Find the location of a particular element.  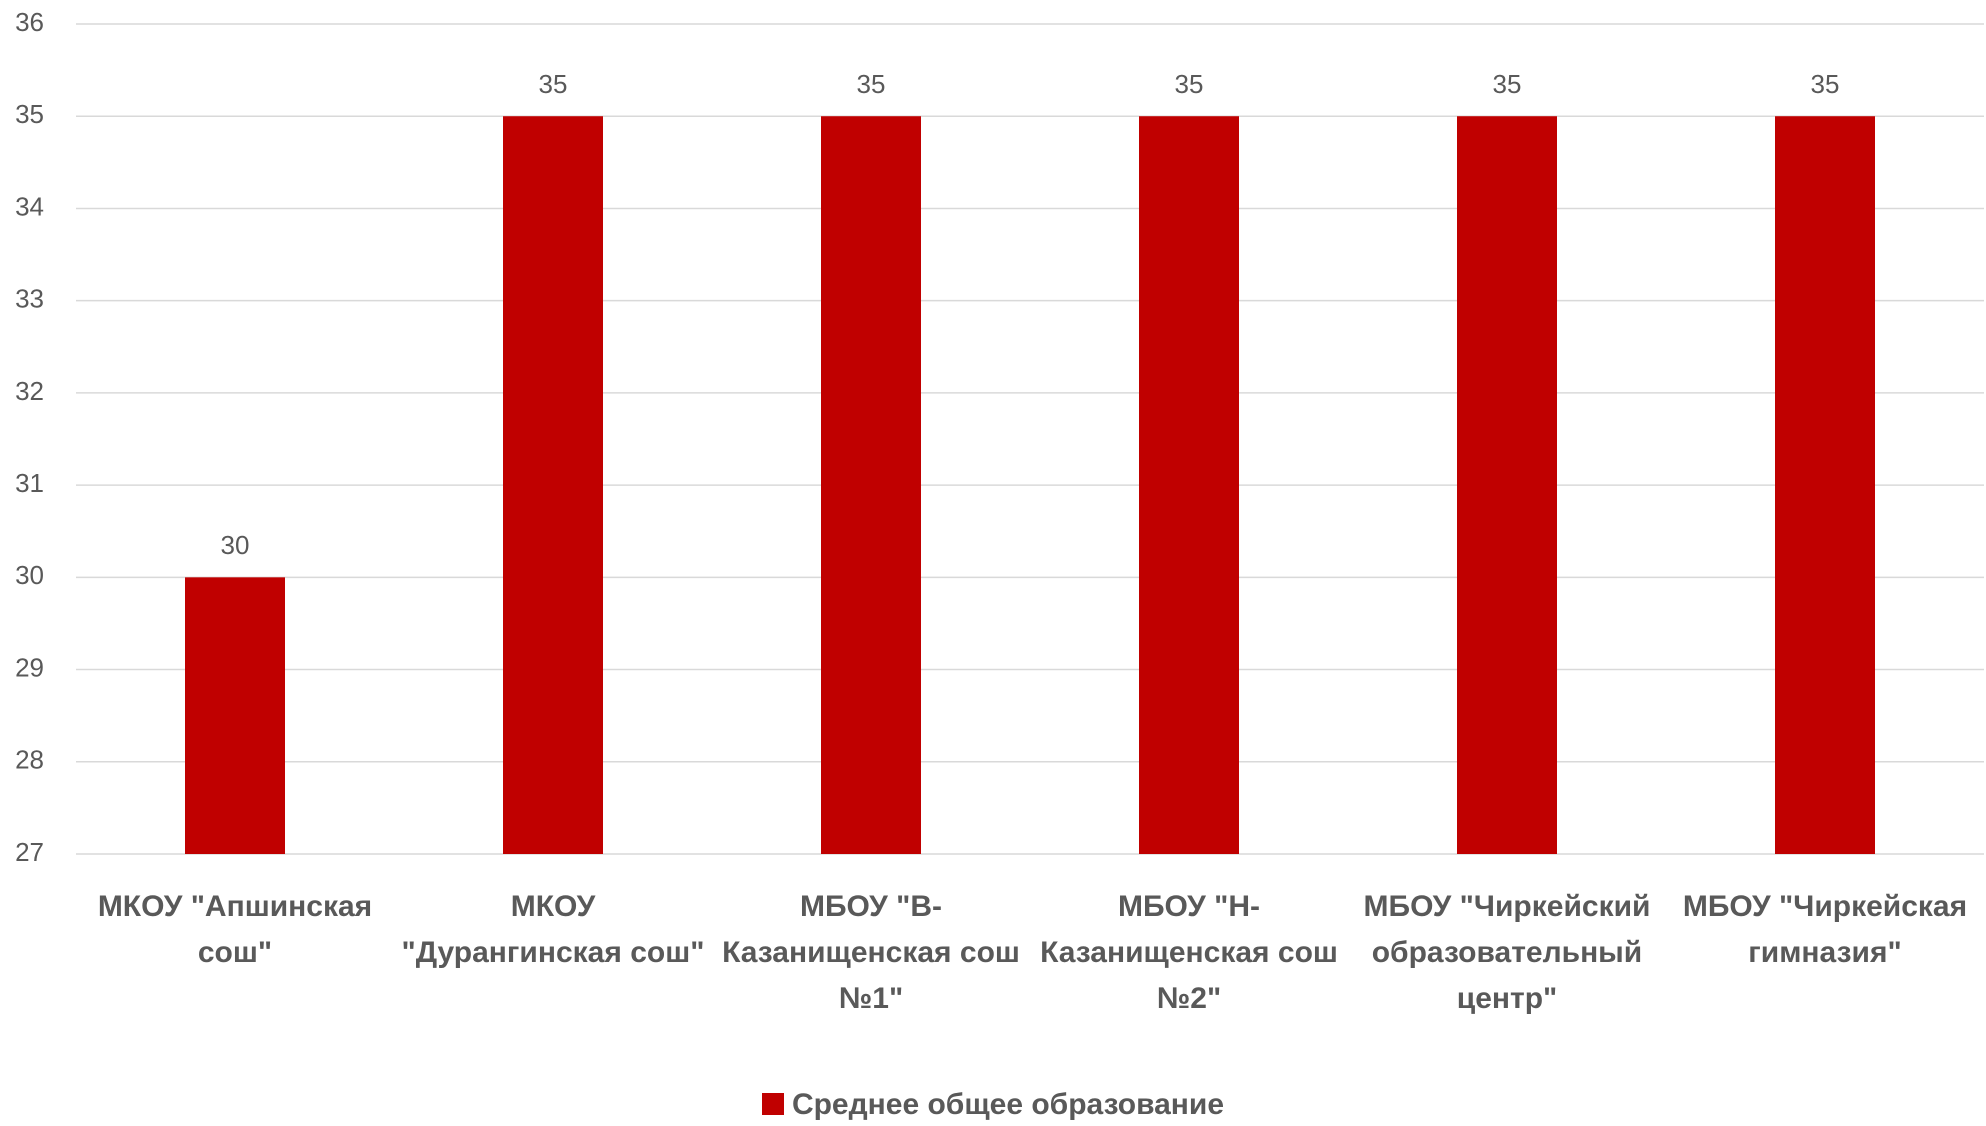

y-tick-label: 36 is located at coordinates (29, 22).